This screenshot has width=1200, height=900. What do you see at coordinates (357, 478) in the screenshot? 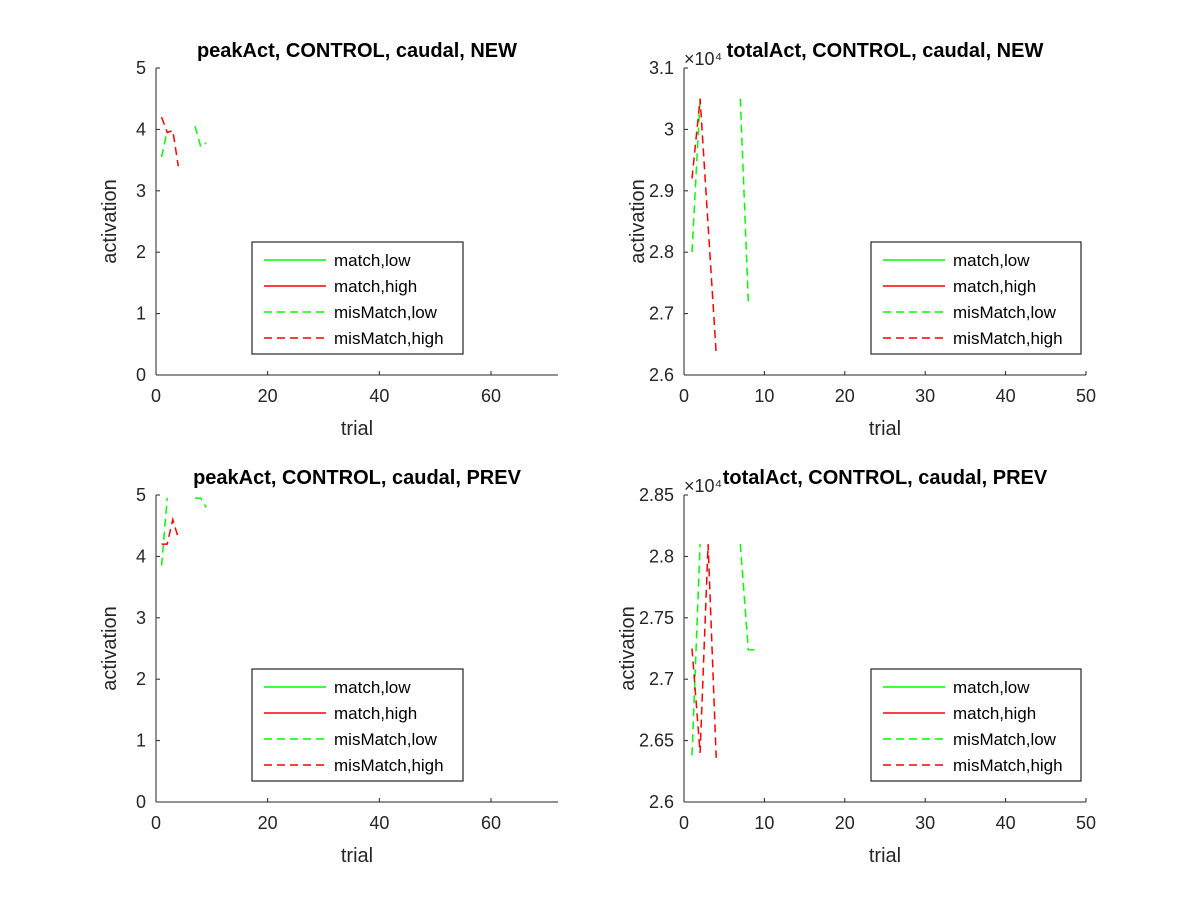
I see `chart-title: peakAct, CONTROL, caudal, PREV` at bounding box center [357, 478].